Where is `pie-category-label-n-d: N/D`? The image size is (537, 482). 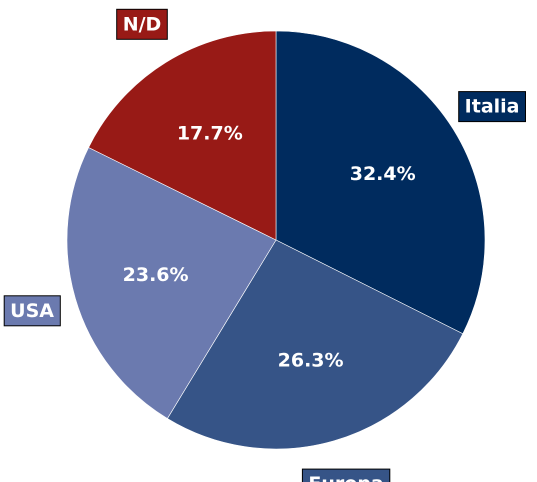
pie-category-label-n-d: N/D is located at coordinates (142, 24).